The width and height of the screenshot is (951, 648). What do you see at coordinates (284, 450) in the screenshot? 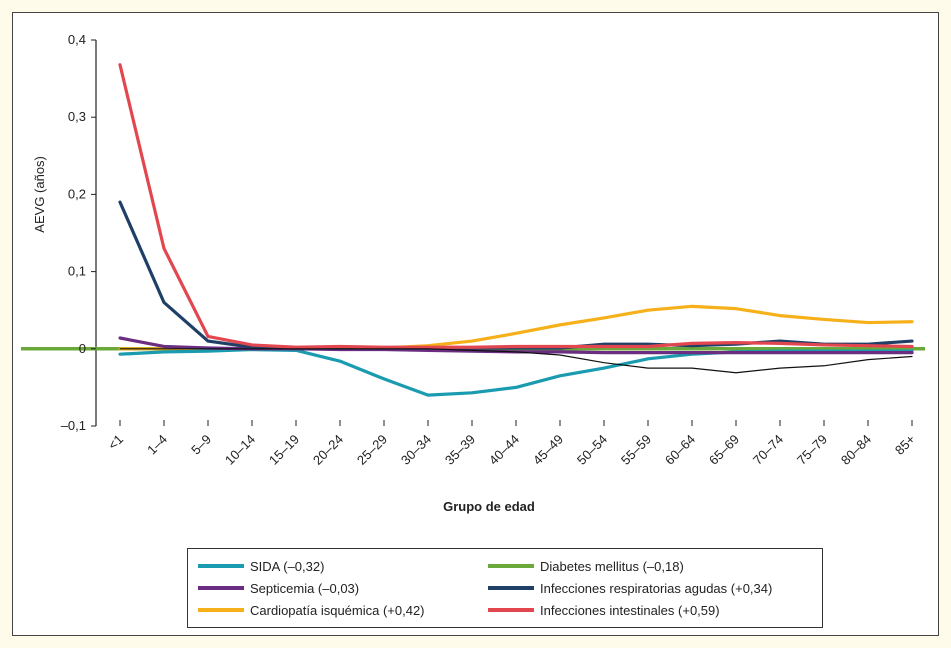
I see `x-tick-label: 15–19` at bounding box center [284, 450].